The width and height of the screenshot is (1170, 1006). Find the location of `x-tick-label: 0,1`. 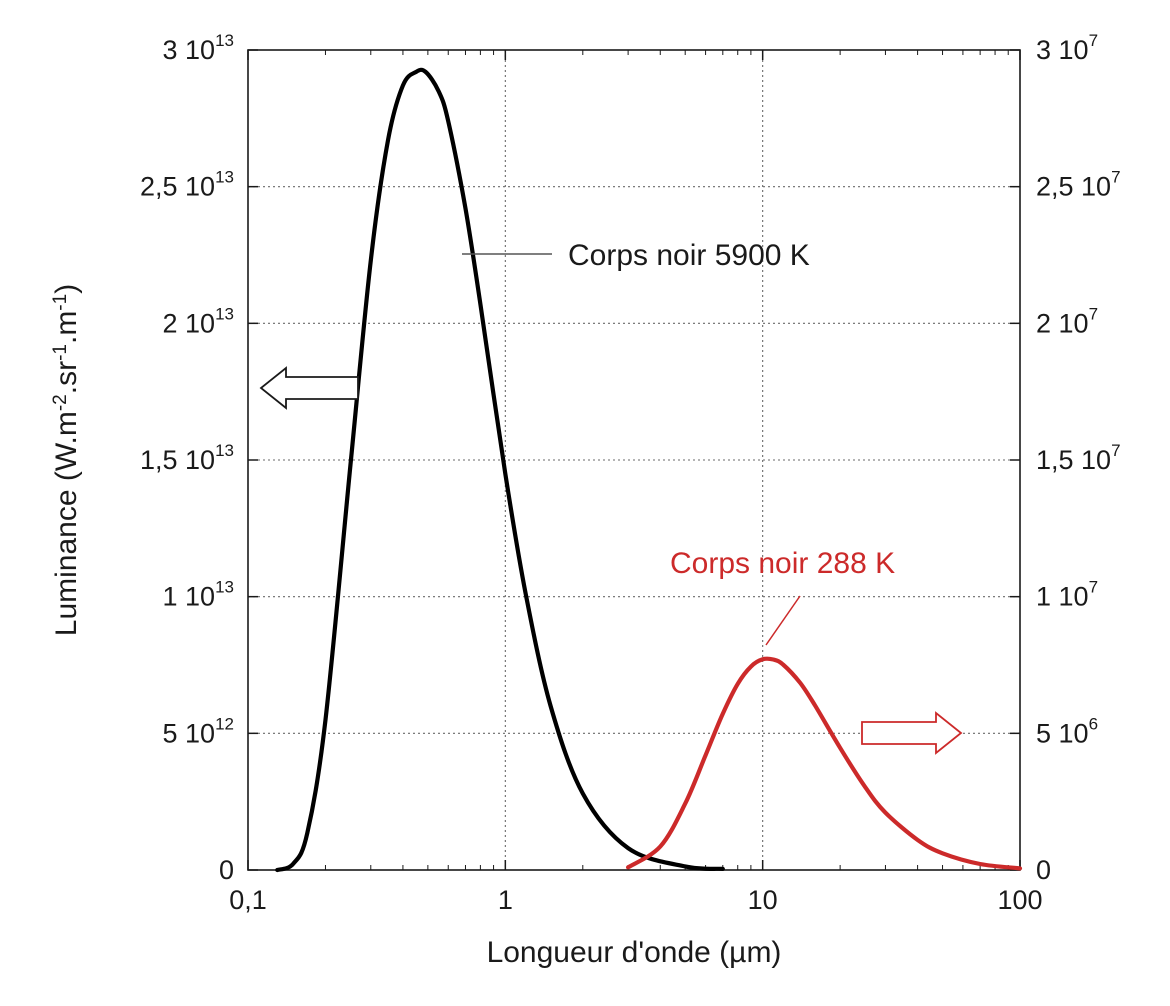

x-tick-label: 0,1 is located at coordinates (248, 900).